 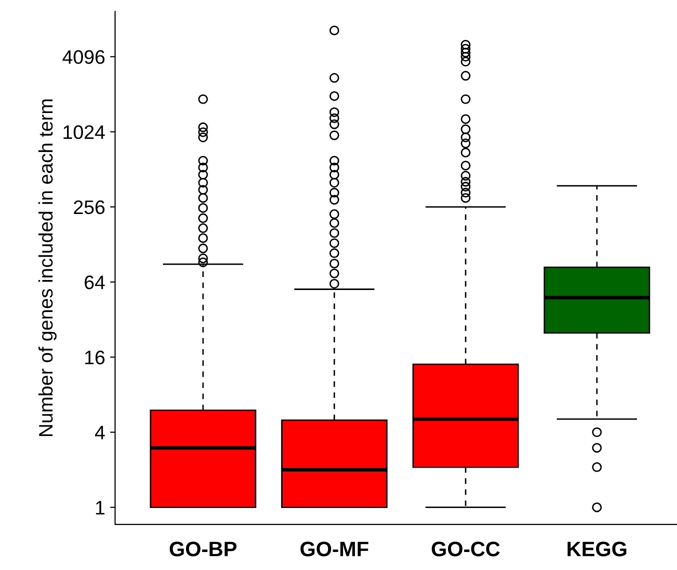 I want to click on x-tick-label: GO-BP, so click(x=203, y=549).